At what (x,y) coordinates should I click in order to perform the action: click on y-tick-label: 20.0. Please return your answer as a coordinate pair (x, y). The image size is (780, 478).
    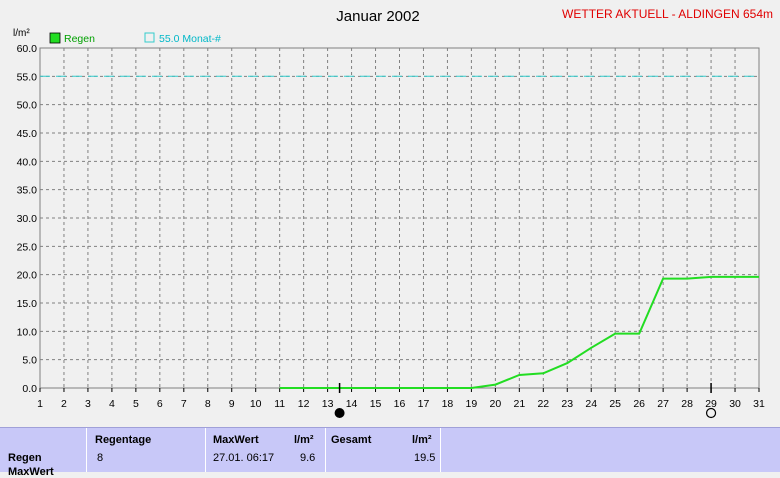
    Looking at the image, I should click on (27, 276).